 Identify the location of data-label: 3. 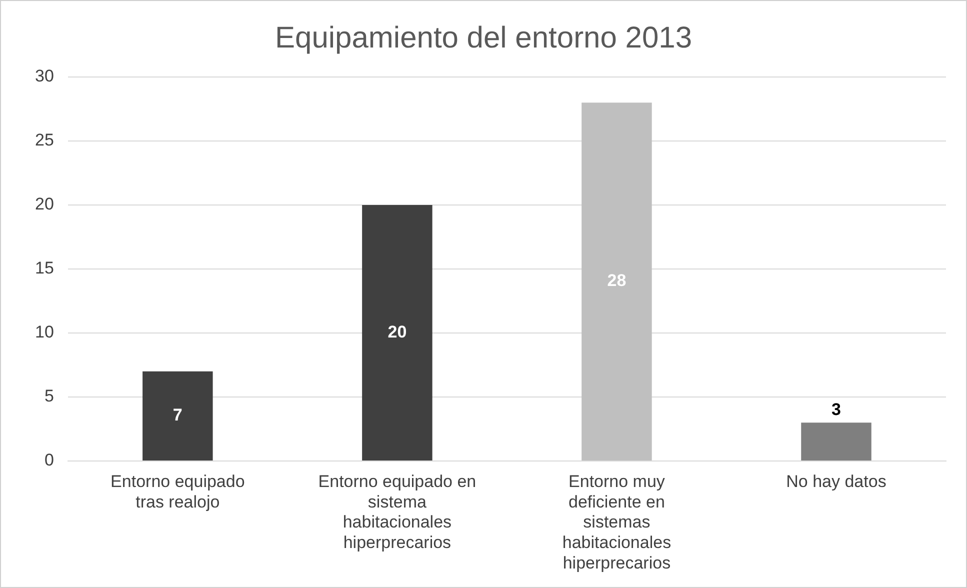
(836, 409).